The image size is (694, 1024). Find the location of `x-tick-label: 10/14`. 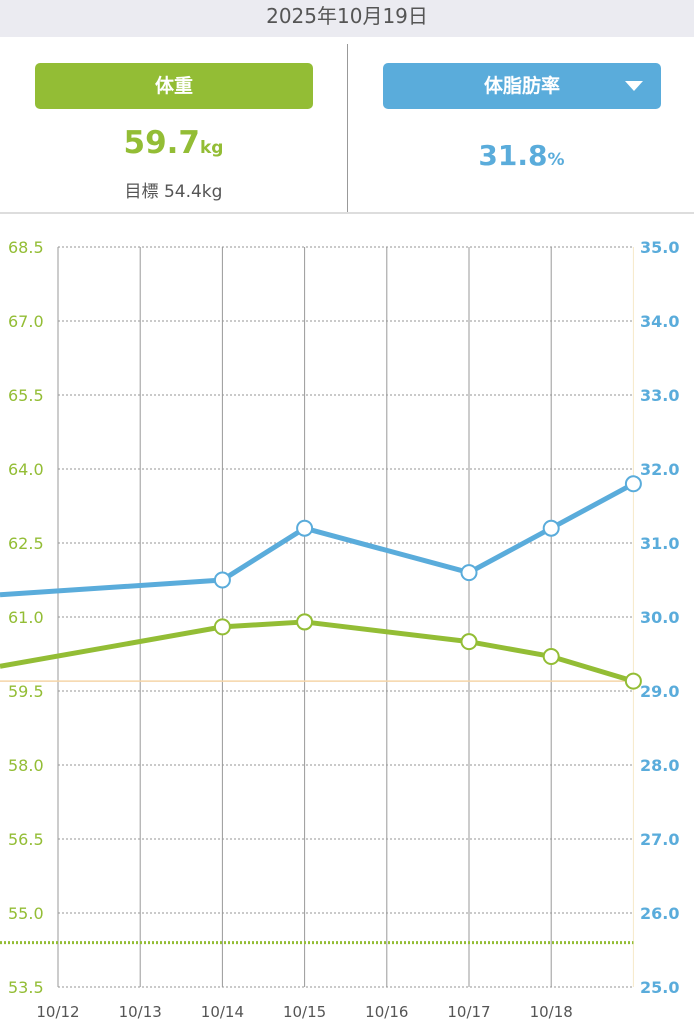

x-tick-label: 10/14 is located at coordinates (222, 1012).